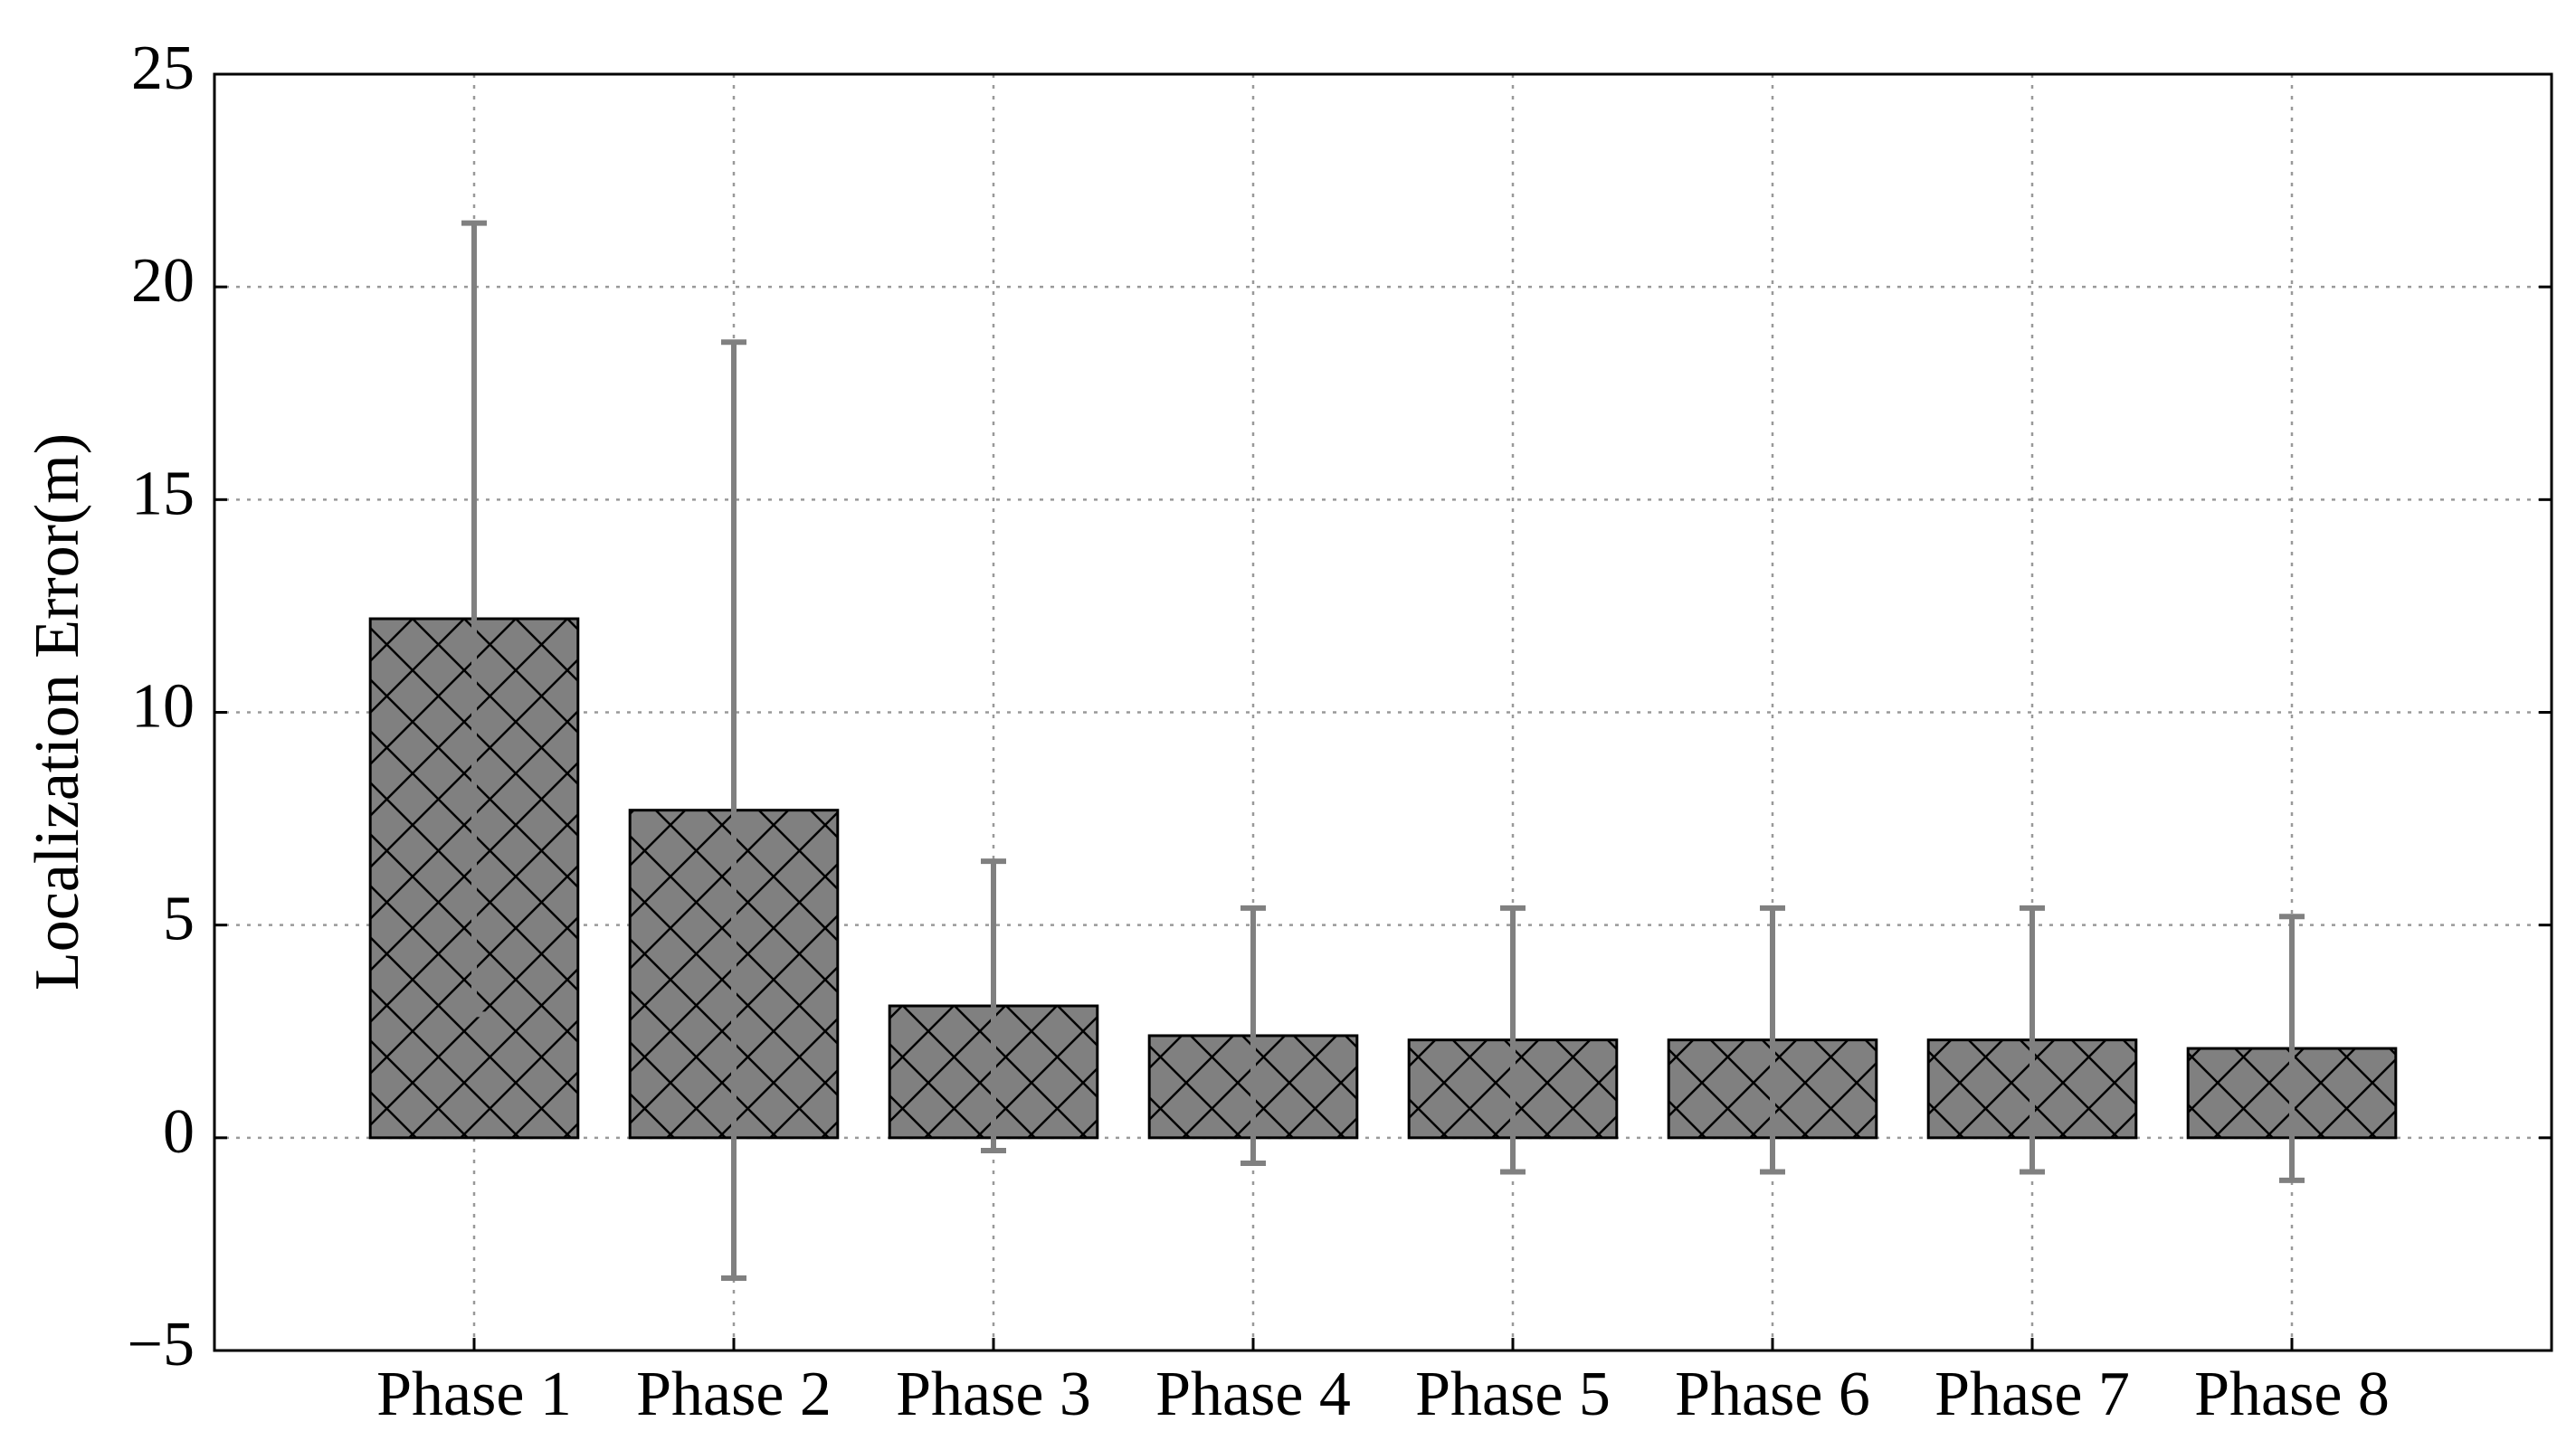 Image resolution: width=2576 pixels, height=1450 pixels. Describe the element at coordinates (163, 494) in the screenshot. I see `y-tick-label: 15` at that location.